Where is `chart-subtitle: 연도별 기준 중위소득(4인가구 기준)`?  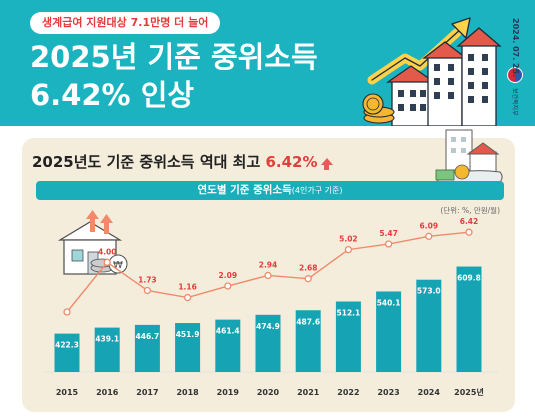
chart-subtitle: 연도별 기준 중위소득(4인가구 기준) is located at coordinates (270, 190).